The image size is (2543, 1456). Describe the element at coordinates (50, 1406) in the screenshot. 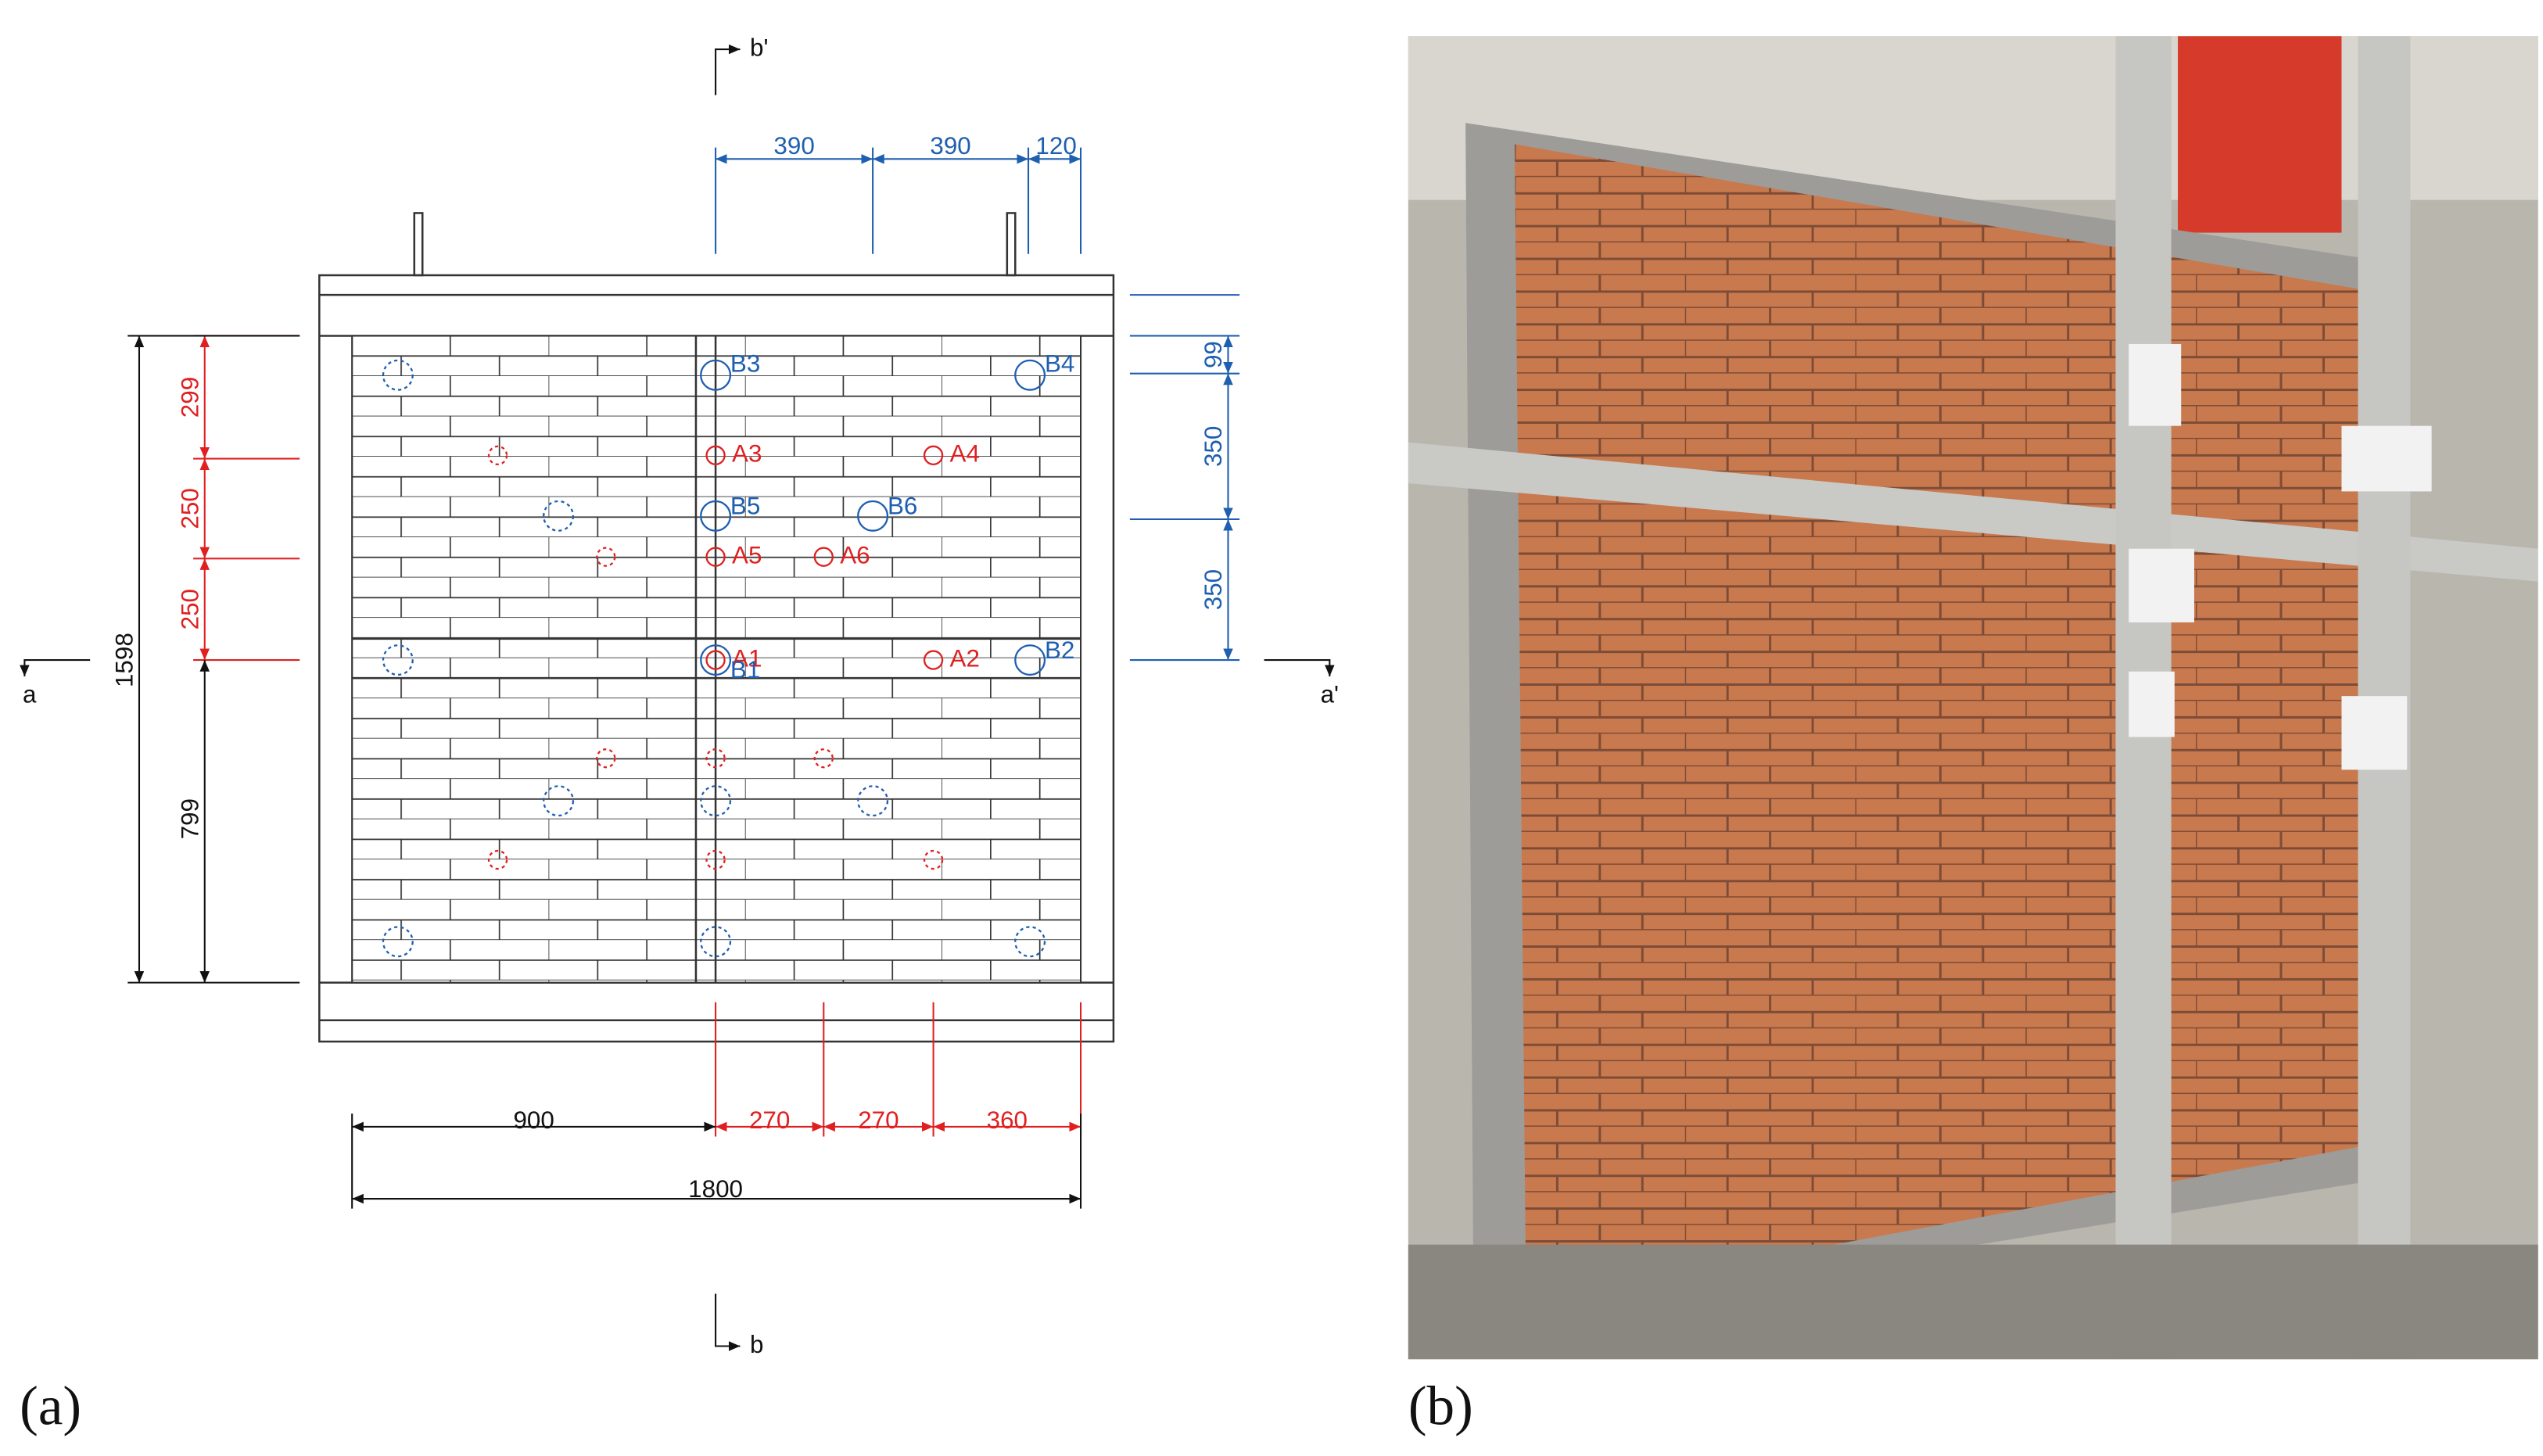

I see `panel-label: (a)` at that location.